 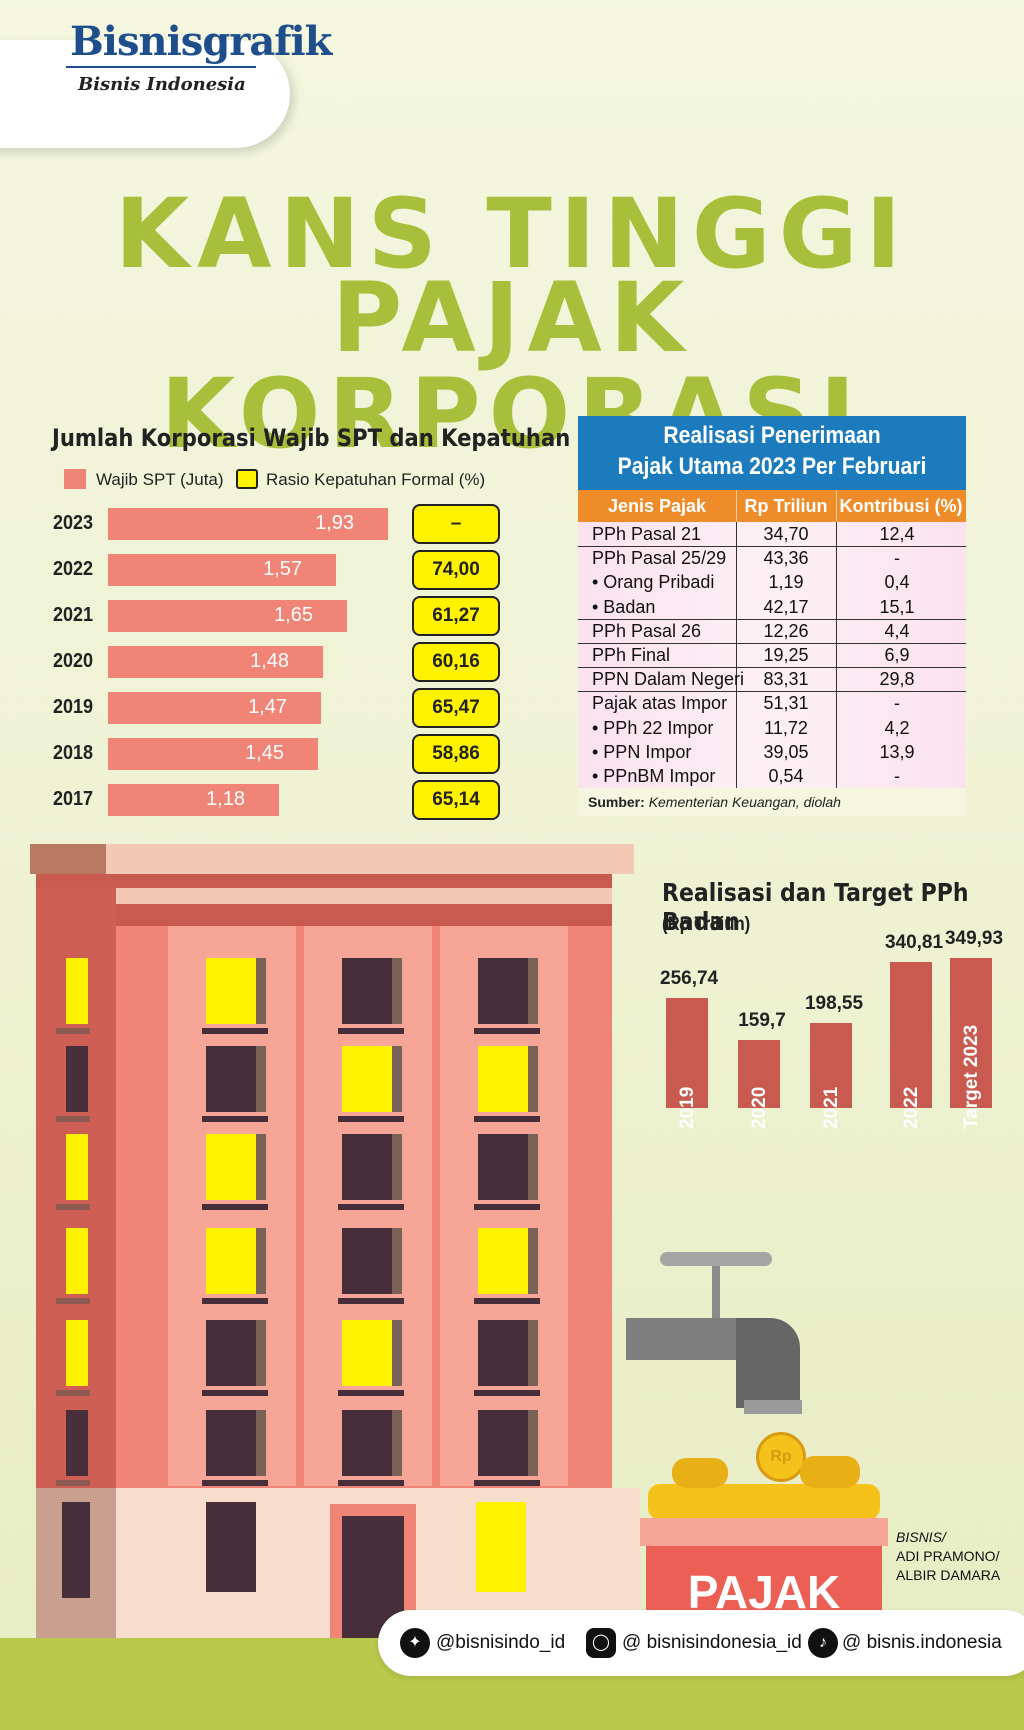 I want to click on tiktok-icon: ♪, so click(x=823, y=1643).